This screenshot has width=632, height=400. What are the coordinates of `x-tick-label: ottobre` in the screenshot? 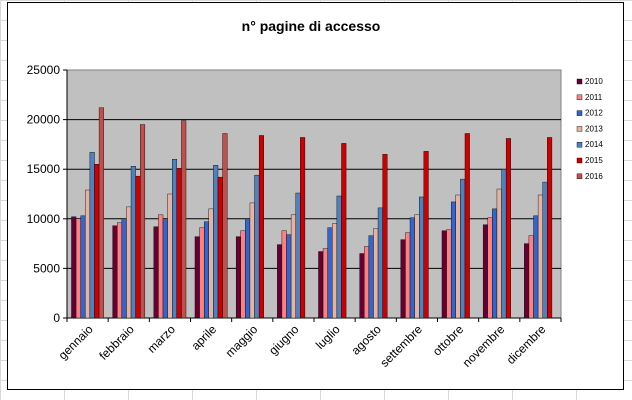 It's located at (448, 340).